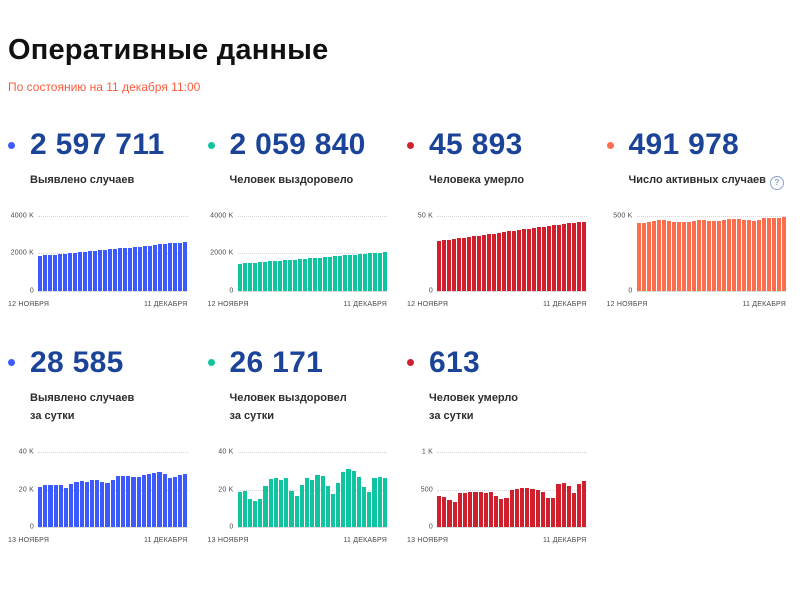  I want to click on bar-chart-deaths-daily: 1 K 500 0 13 НОЯБРЯ 11 ДЕКАБРЯ, so click(499, 494).